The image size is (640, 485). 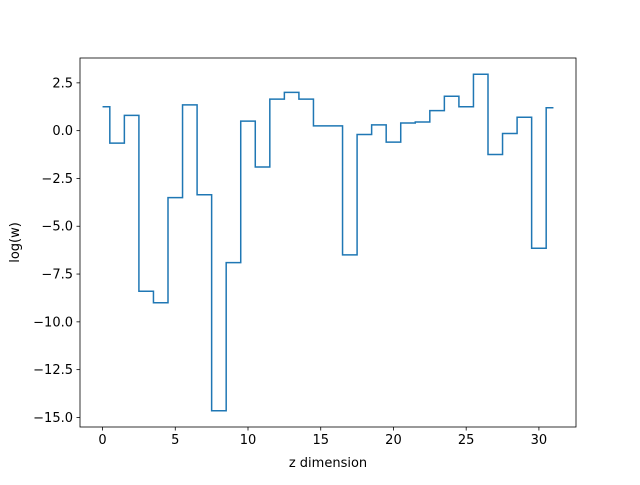 I want to click on y-tick-label: −5.0, so click(x=57, y=227).